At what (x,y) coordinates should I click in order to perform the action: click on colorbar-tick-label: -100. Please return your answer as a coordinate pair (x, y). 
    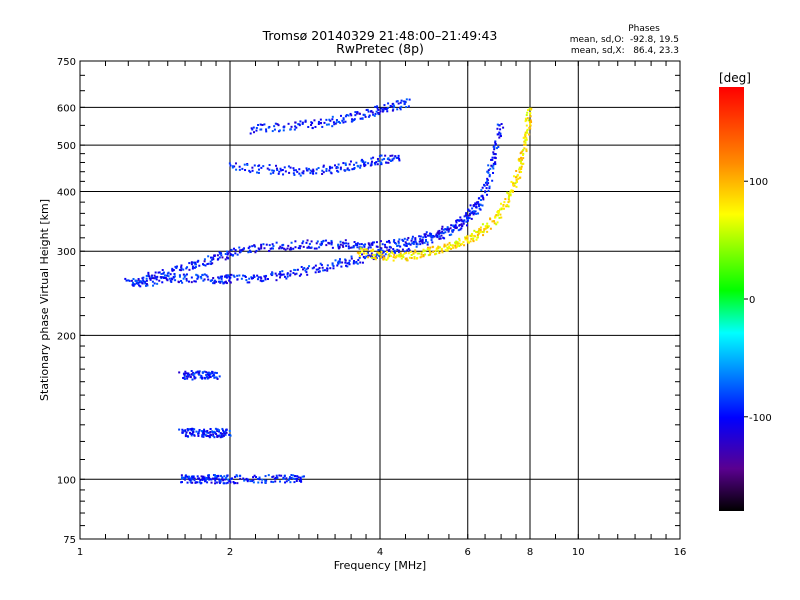
    Looking at the image, I should click on (760, 418).